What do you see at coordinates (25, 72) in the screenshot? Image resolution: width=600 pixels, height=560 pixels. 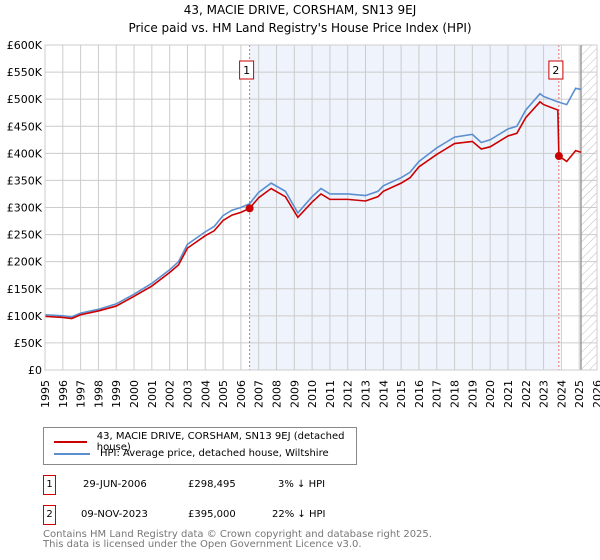 I see `y-tick-label: £550K` at bounding box center [25, 72].